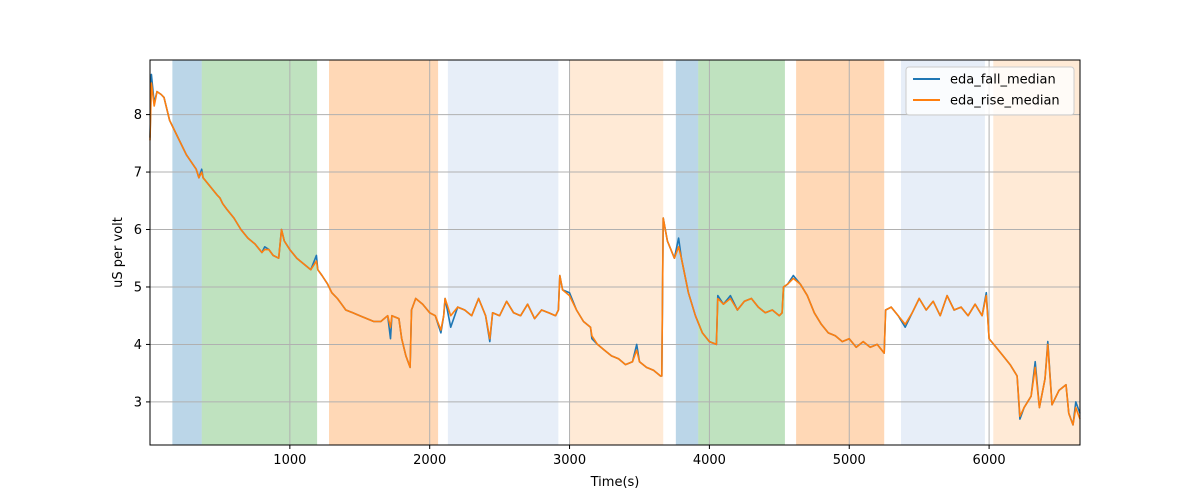 The height and width of the screenshot is (500, 1200). What do you see at coordinates (138, 230) in the screenshot?
I see `y-tick-label: 6` at bounding box center [138, 230].